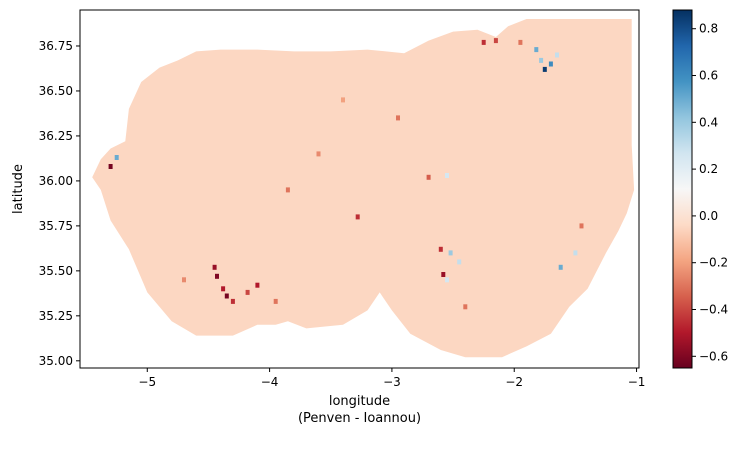 The width and height of the screenshot is (744, 468). What do you see at coordinates (56, 271) in the screenshot?
I see `y-tick-label: 35.50` at bounding box center [56, 271].